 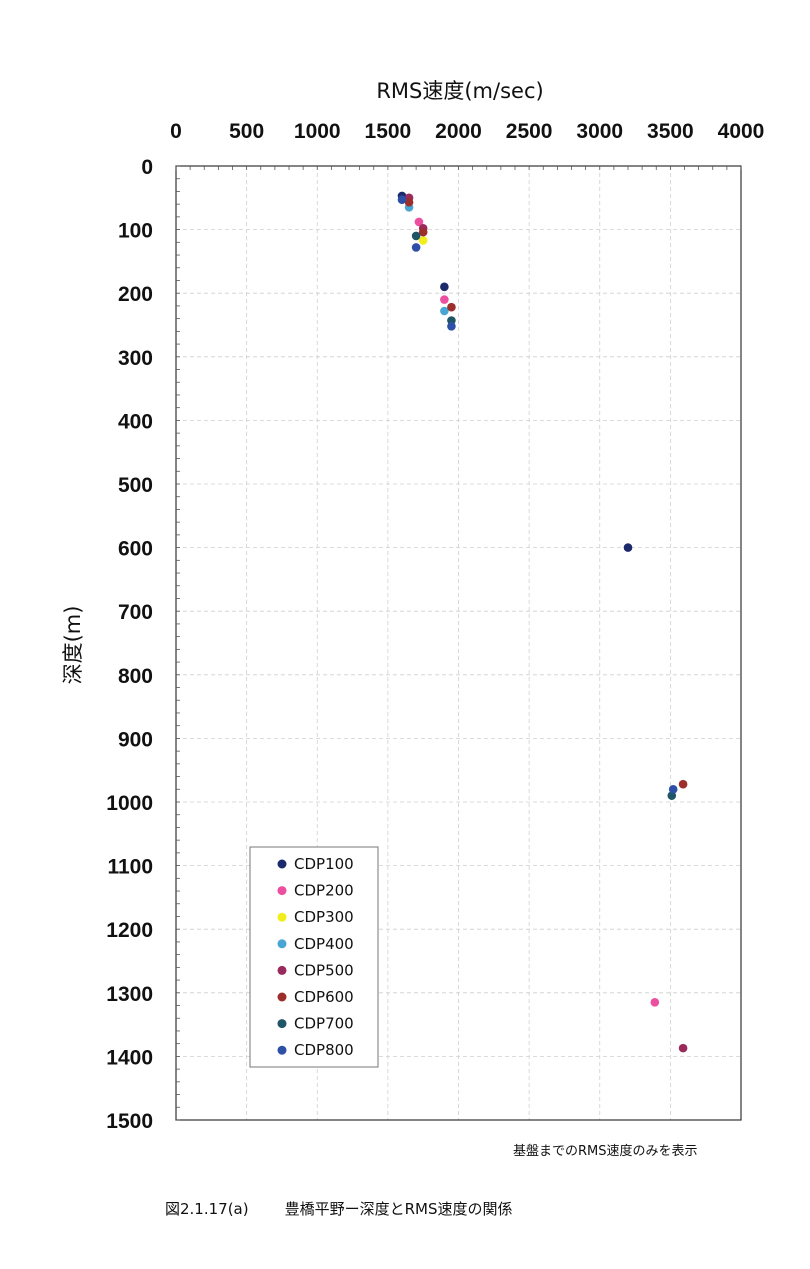 What do you see at coordinates (176, 131) in the screenshot?
I see `x-tick-label: 0` at bounding box center [176, 131].